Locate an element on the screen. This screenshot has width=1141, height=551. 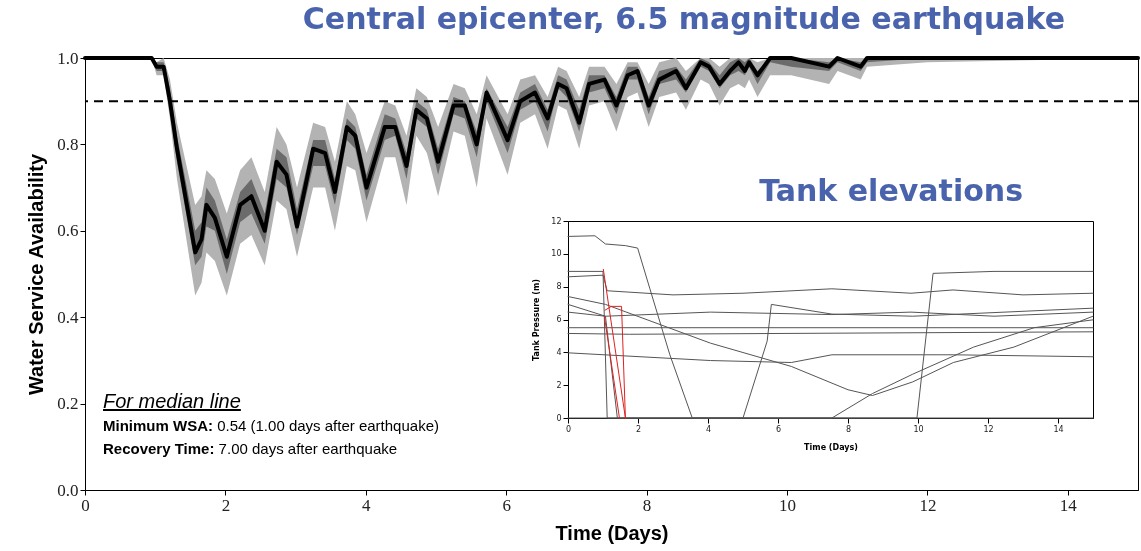
y-tick-label: 6 is located at coordinates (559, 319).